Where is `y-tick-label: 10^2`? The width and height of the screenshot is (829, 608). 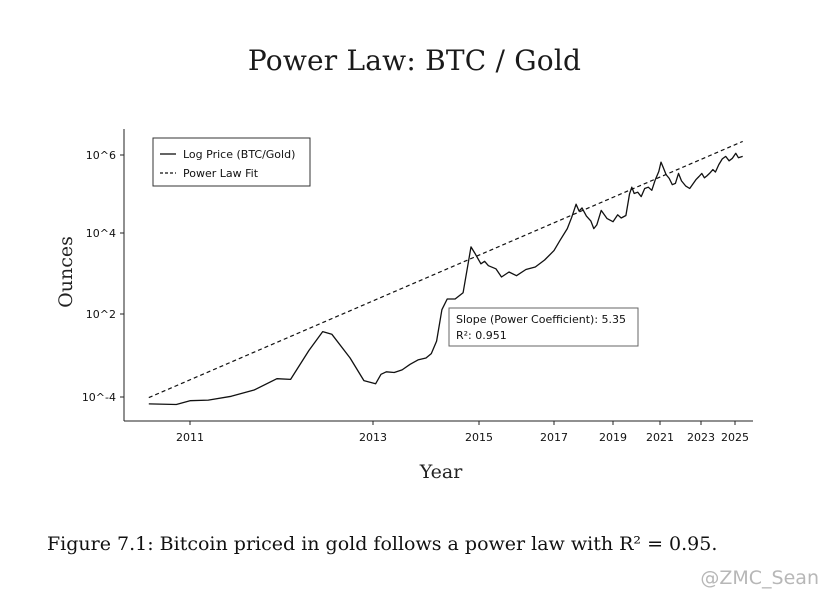 y-tick-label: 10^2 is located at coordinates (101, 314).